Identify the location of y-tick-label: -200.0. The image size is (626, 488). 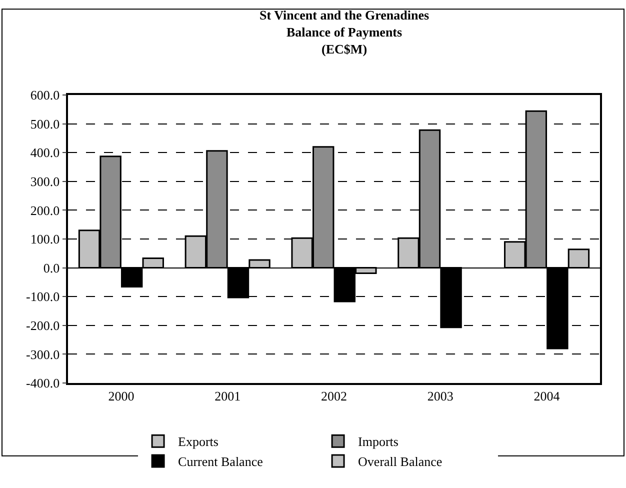
(43, 325).